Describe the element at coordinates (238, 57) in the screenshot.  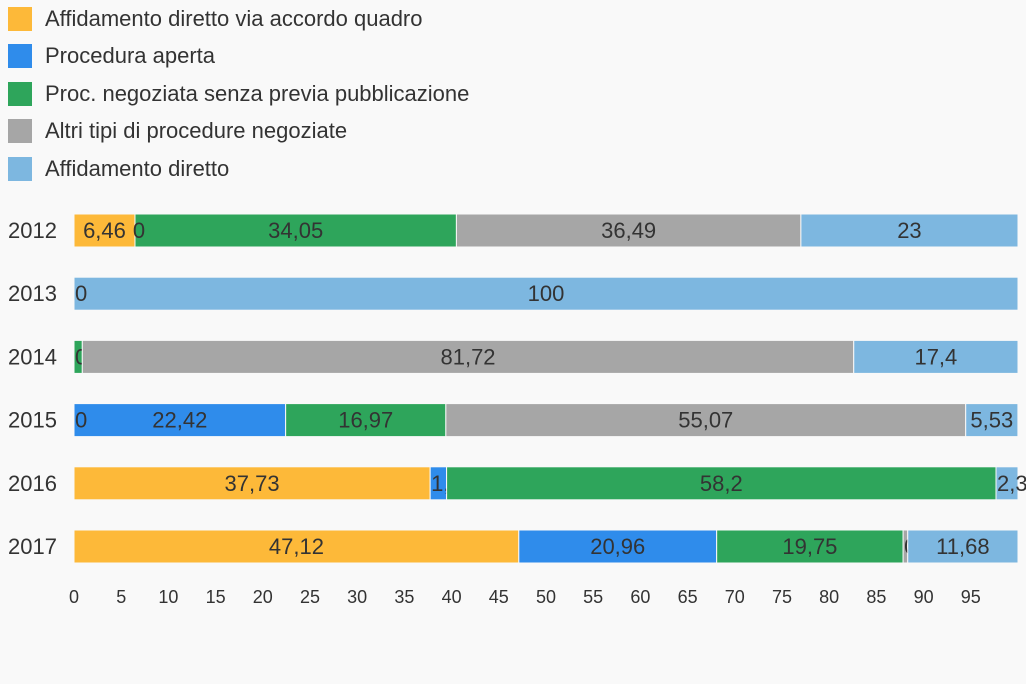
I see `legend-item-procedura-aperta: Procedura aperta` at that location.